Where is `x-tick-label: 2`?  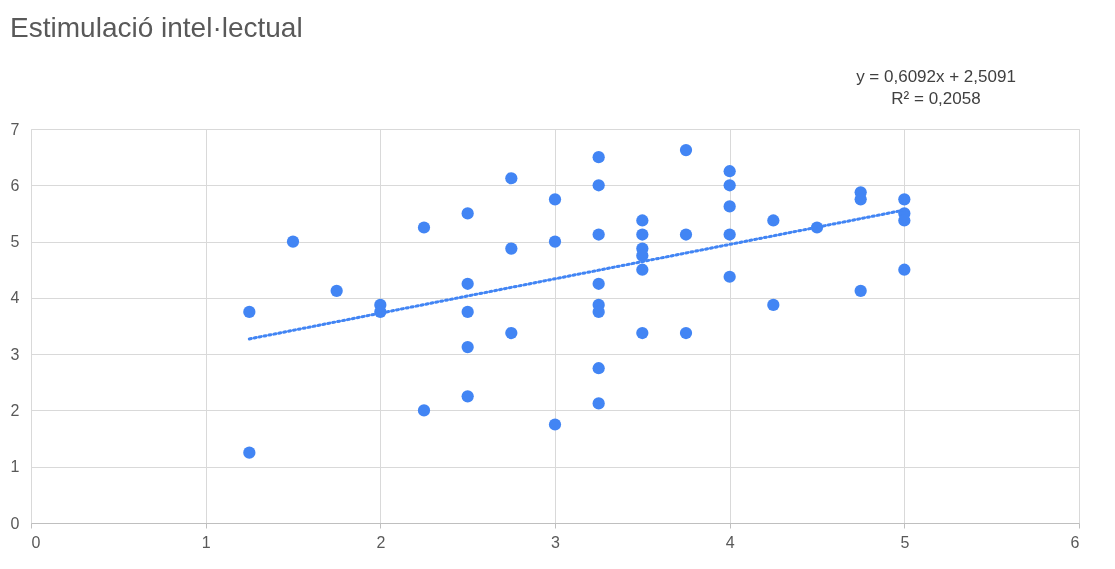 x-tick-label: 2 is located at coordinates (381, 542).